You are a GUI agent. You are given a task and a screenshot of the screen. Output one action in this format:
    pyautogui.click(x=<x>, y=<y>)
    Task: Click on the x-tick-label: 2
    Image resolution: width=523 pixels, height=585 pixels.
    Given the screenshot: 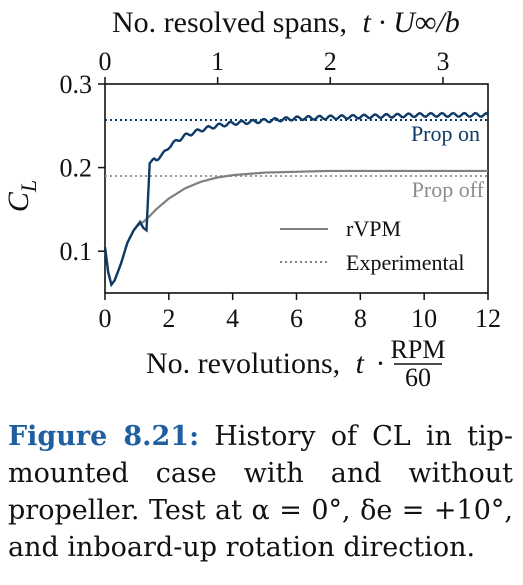 What is the action you would take?
    pyautogui.click(x=168, y=318)
    